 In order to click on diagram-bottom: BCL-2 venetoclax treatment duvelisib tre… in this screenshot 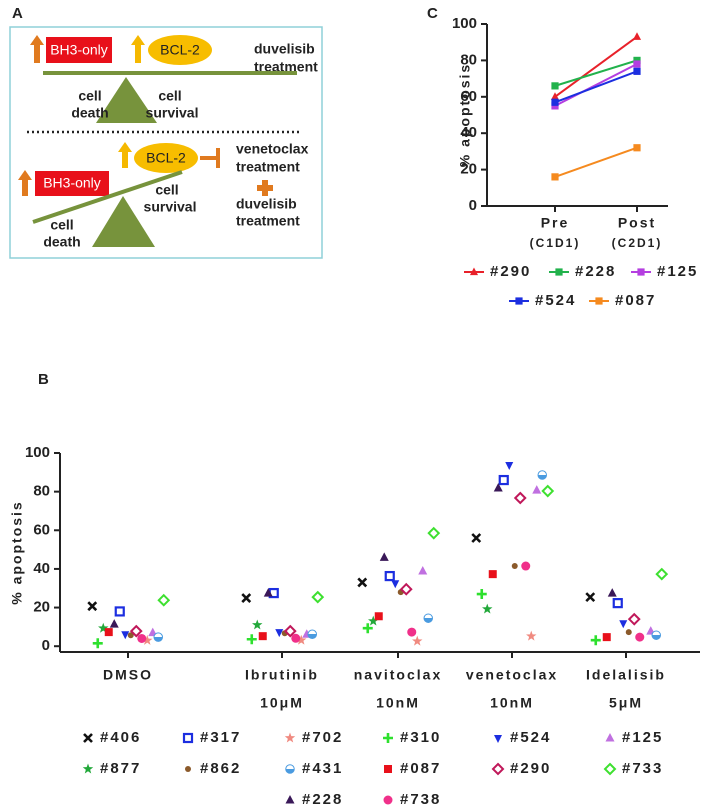, I will do `click(163, 195)`.